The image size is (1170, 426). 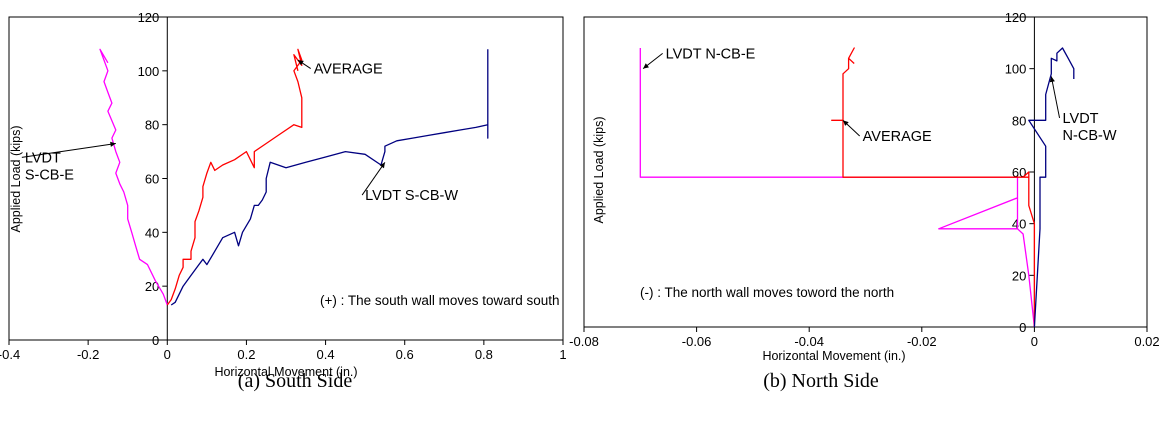 I want to click on annotation-line: N-CB-W, so click(x=1090, y=136).